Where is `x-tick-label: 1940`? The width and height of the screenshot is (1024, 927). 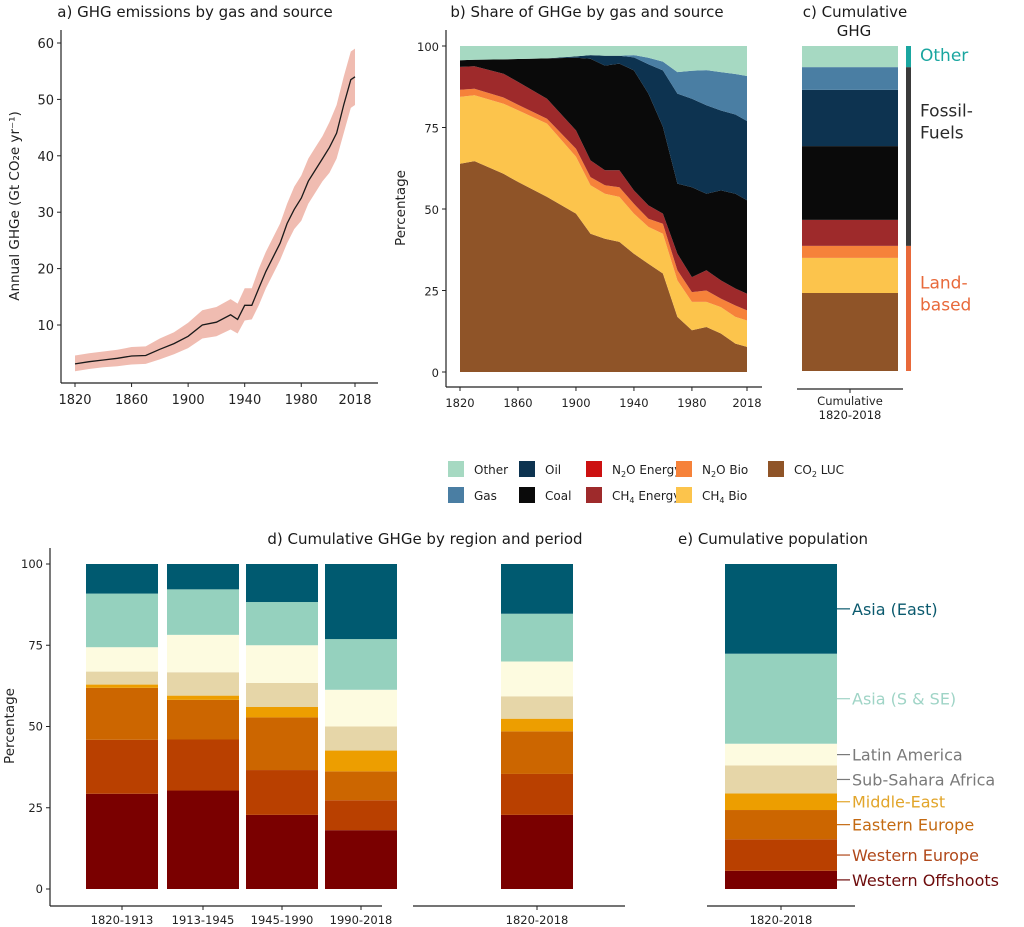 x-tick-label: 1940 is located at coordinates (244, 400).